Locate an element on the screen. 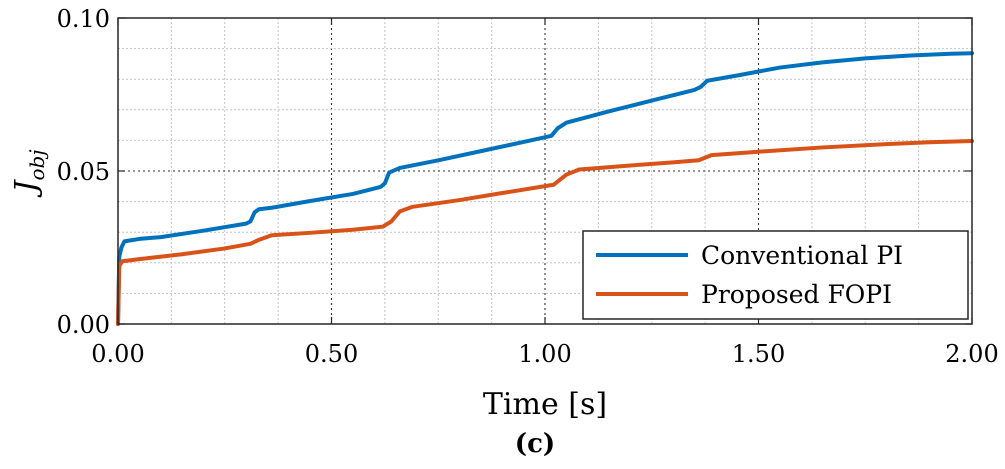 Image resolution: width=1005 pixels, height=469 pixels. legend-label-conventional-pi: Conventional PI is located at coordinates (802, 255).